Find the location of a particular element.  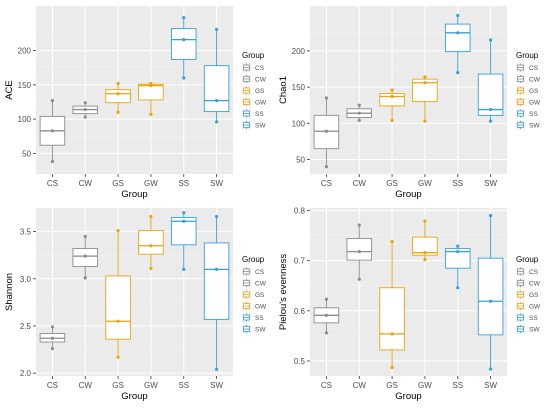

y-tick-label: 50 is located at coordinates (300, 160).